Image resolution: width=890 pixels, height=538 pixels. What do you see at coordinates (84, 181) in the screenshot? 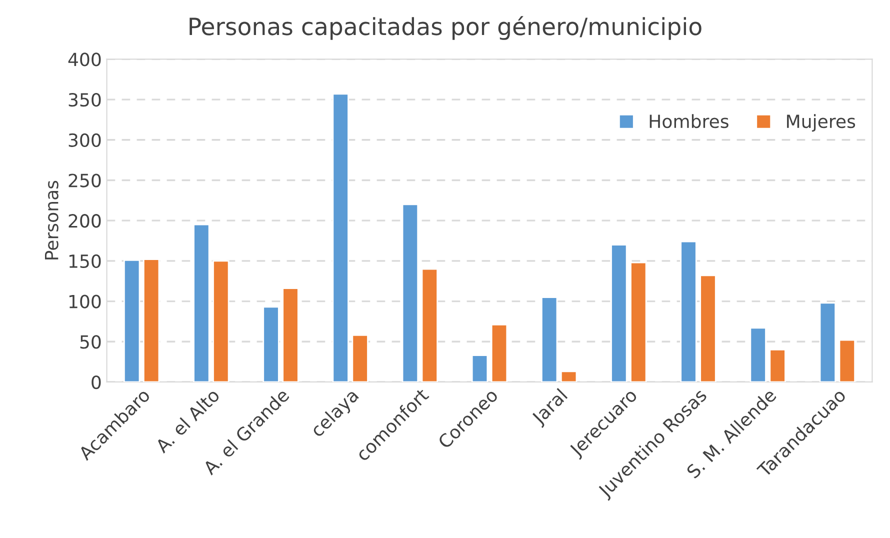
I see `y-tick-label: 250` at bounding box center [84, 181].